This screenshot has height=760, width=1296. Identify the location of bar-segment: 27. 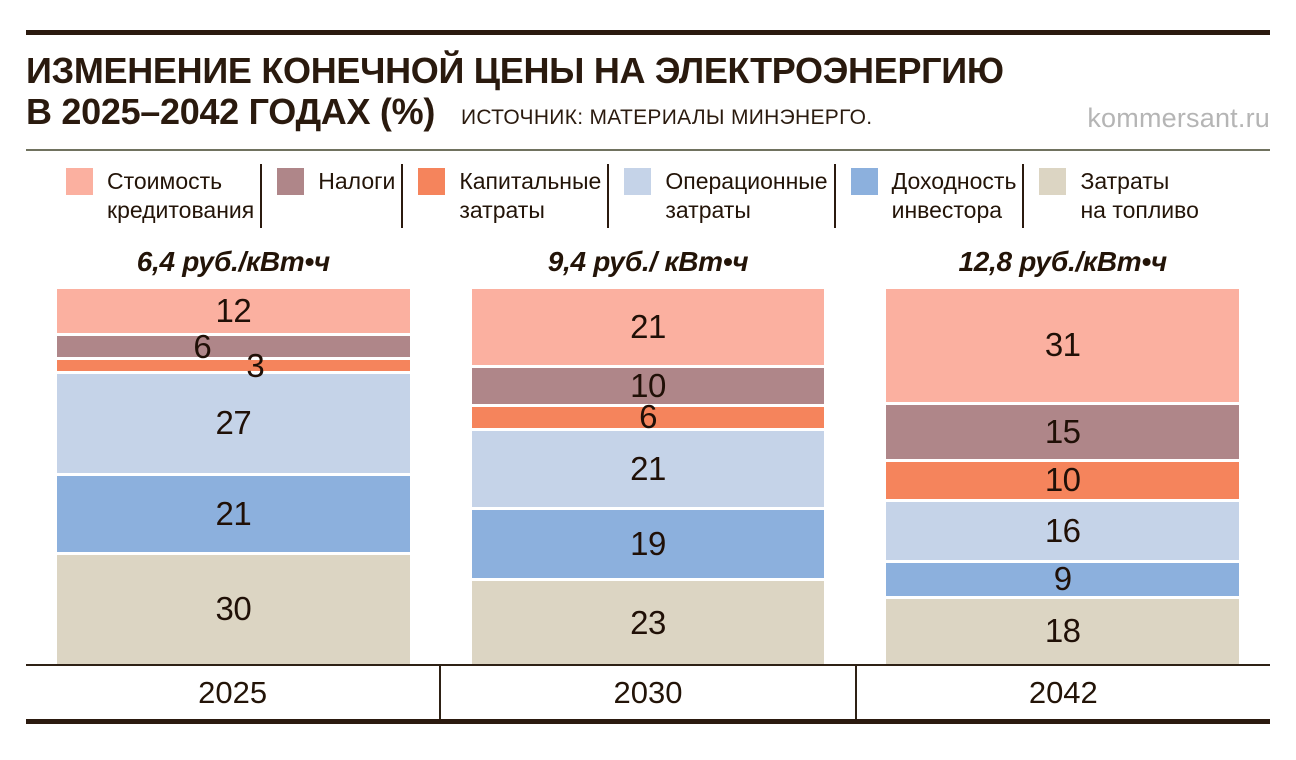
(233, 423).